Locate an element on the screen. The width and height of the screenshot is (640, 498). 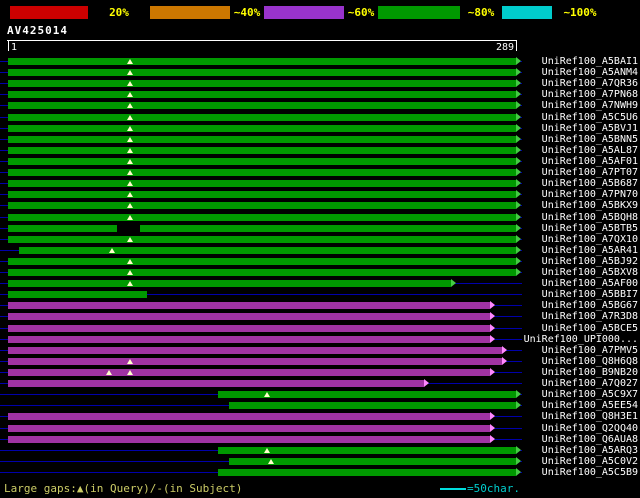
hit-label: UniRef100_A7NWH9 is located at coordinates (589, 106).